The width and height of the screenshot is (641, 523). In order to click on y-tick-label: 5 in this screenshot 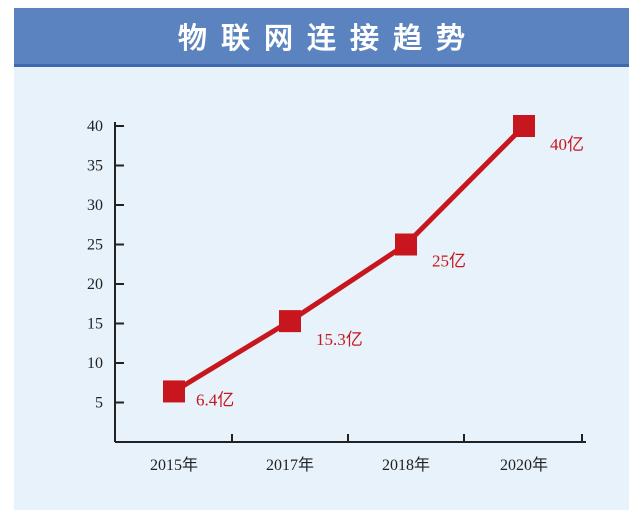, I will do `click(99, 403)`.